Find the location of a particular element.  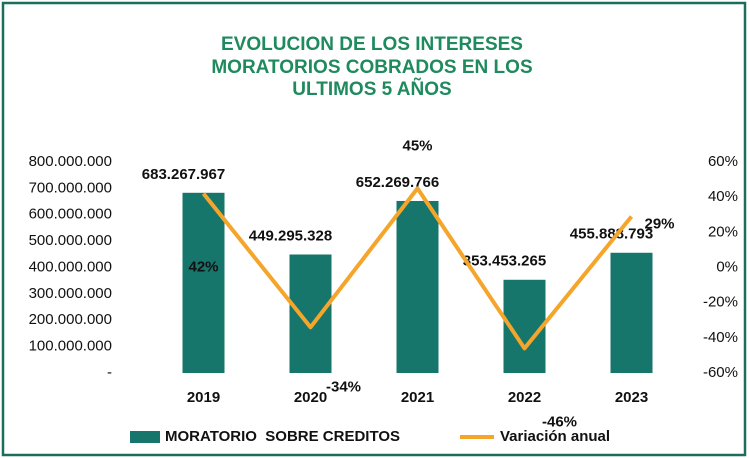

legend-label: Variación anual is located at coordinates (555, 436).